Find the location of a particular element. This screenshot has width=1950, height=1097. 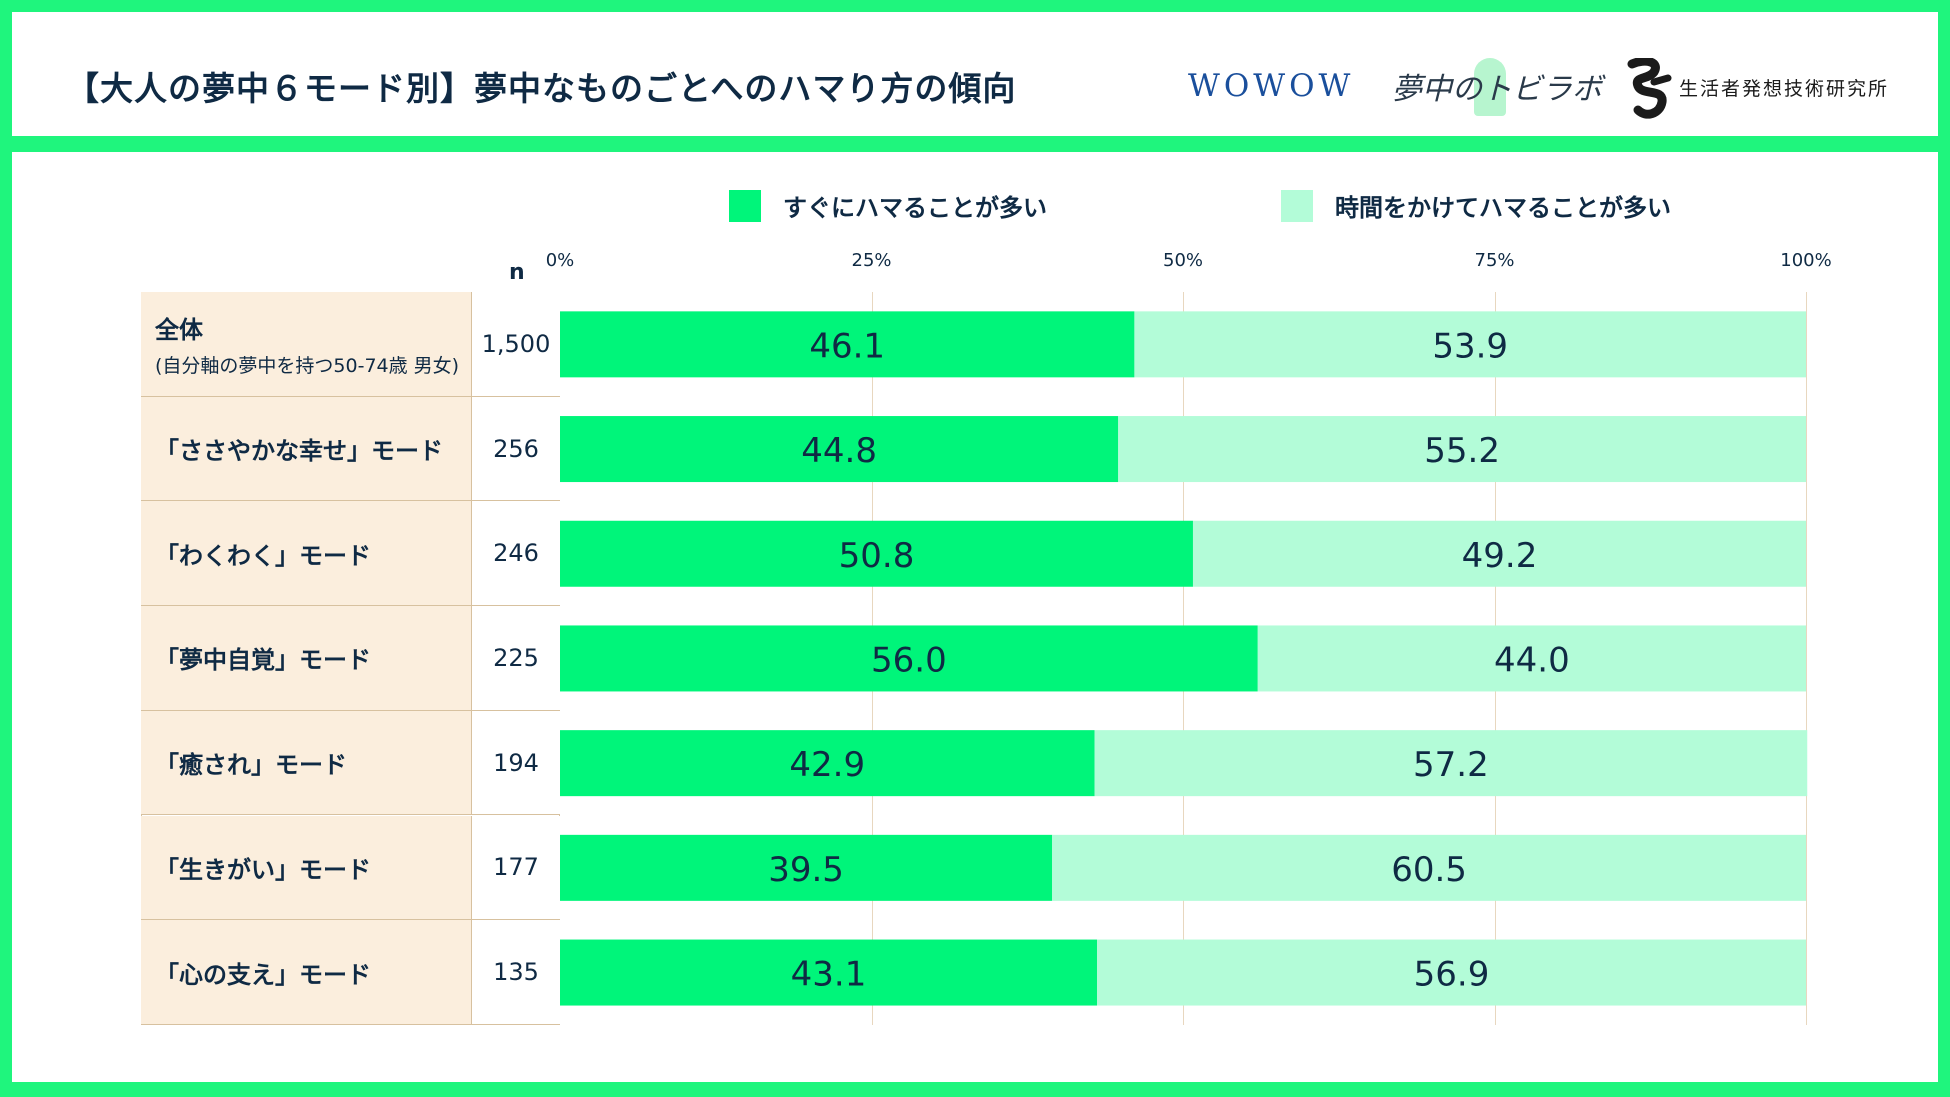

legend-swatch-slow is located at coordinates (1297, 205).